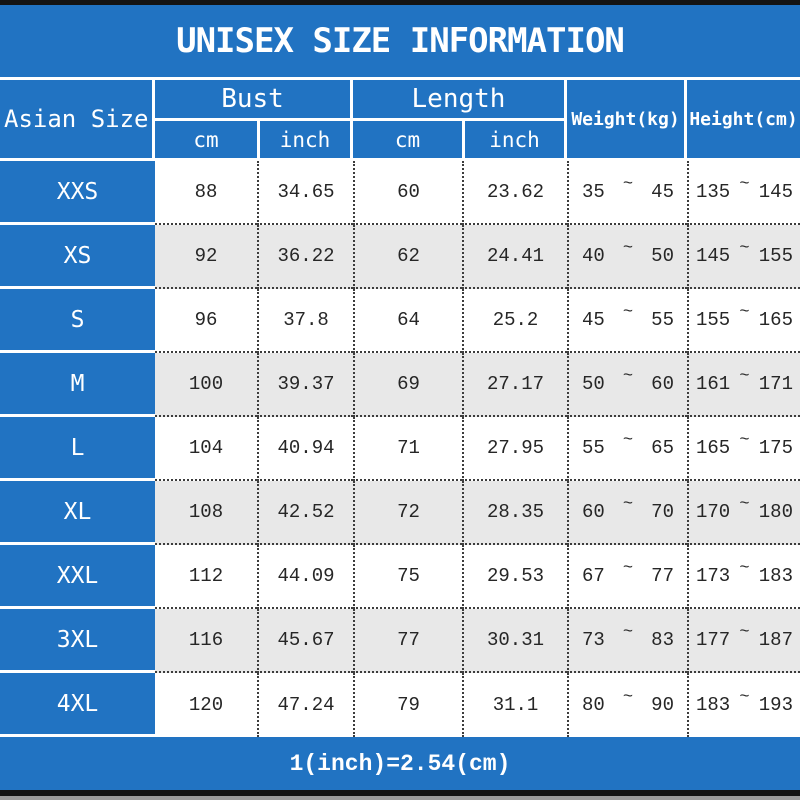 This screenshot has height=800, width=800. What do you see at coordinates (400, 513) in the screenshot?
I see `table-row-xl: XL 108 42.52 72 28.35 60 ~70 170 ~180` at bounding box center [400, 513].